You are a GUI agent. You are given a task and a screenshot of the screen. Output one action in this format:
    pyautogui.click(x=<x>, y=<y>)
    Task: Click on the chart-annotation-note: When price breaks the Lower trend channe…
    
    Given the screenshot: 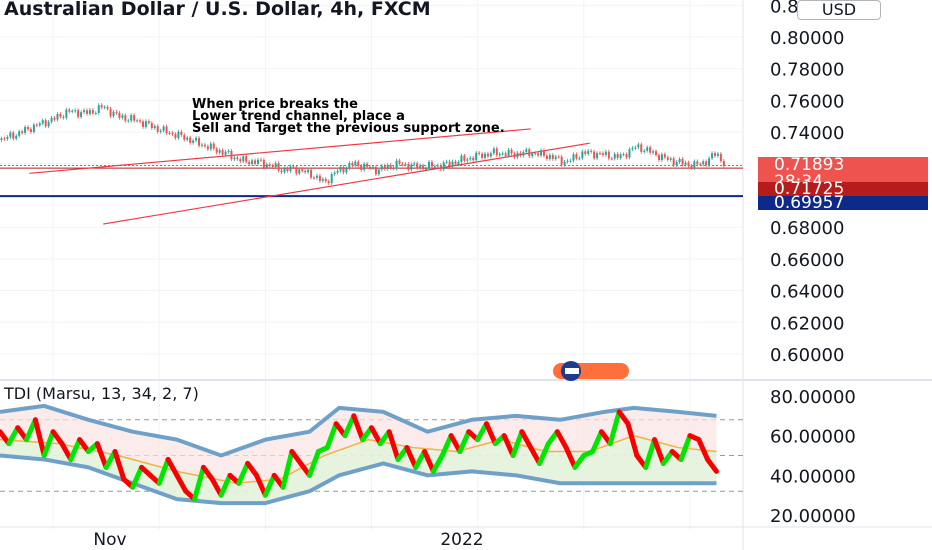 What is the action you would take?
    pyautogui.click(x=348, y=117)
    